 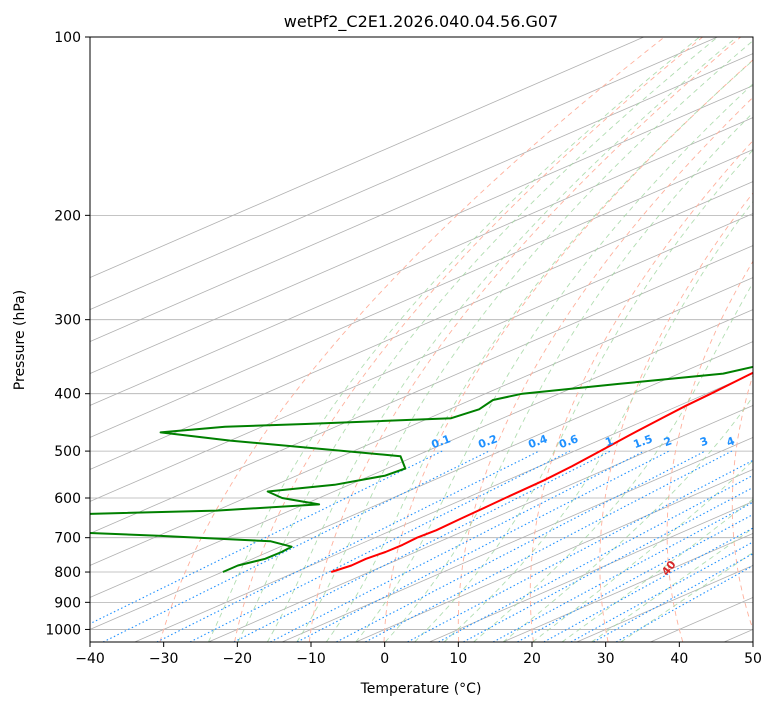 I want to click on x-tick-label: 0, so click(x=384, y=659).